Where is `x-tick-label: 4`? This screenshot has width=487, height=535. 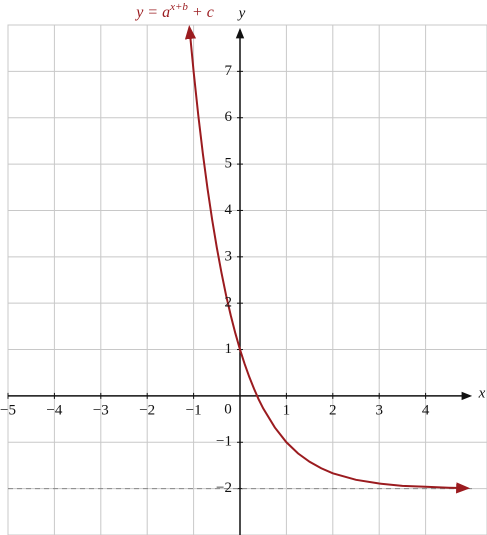
x-tick-label: 4 is located at coordinates (426, 410).